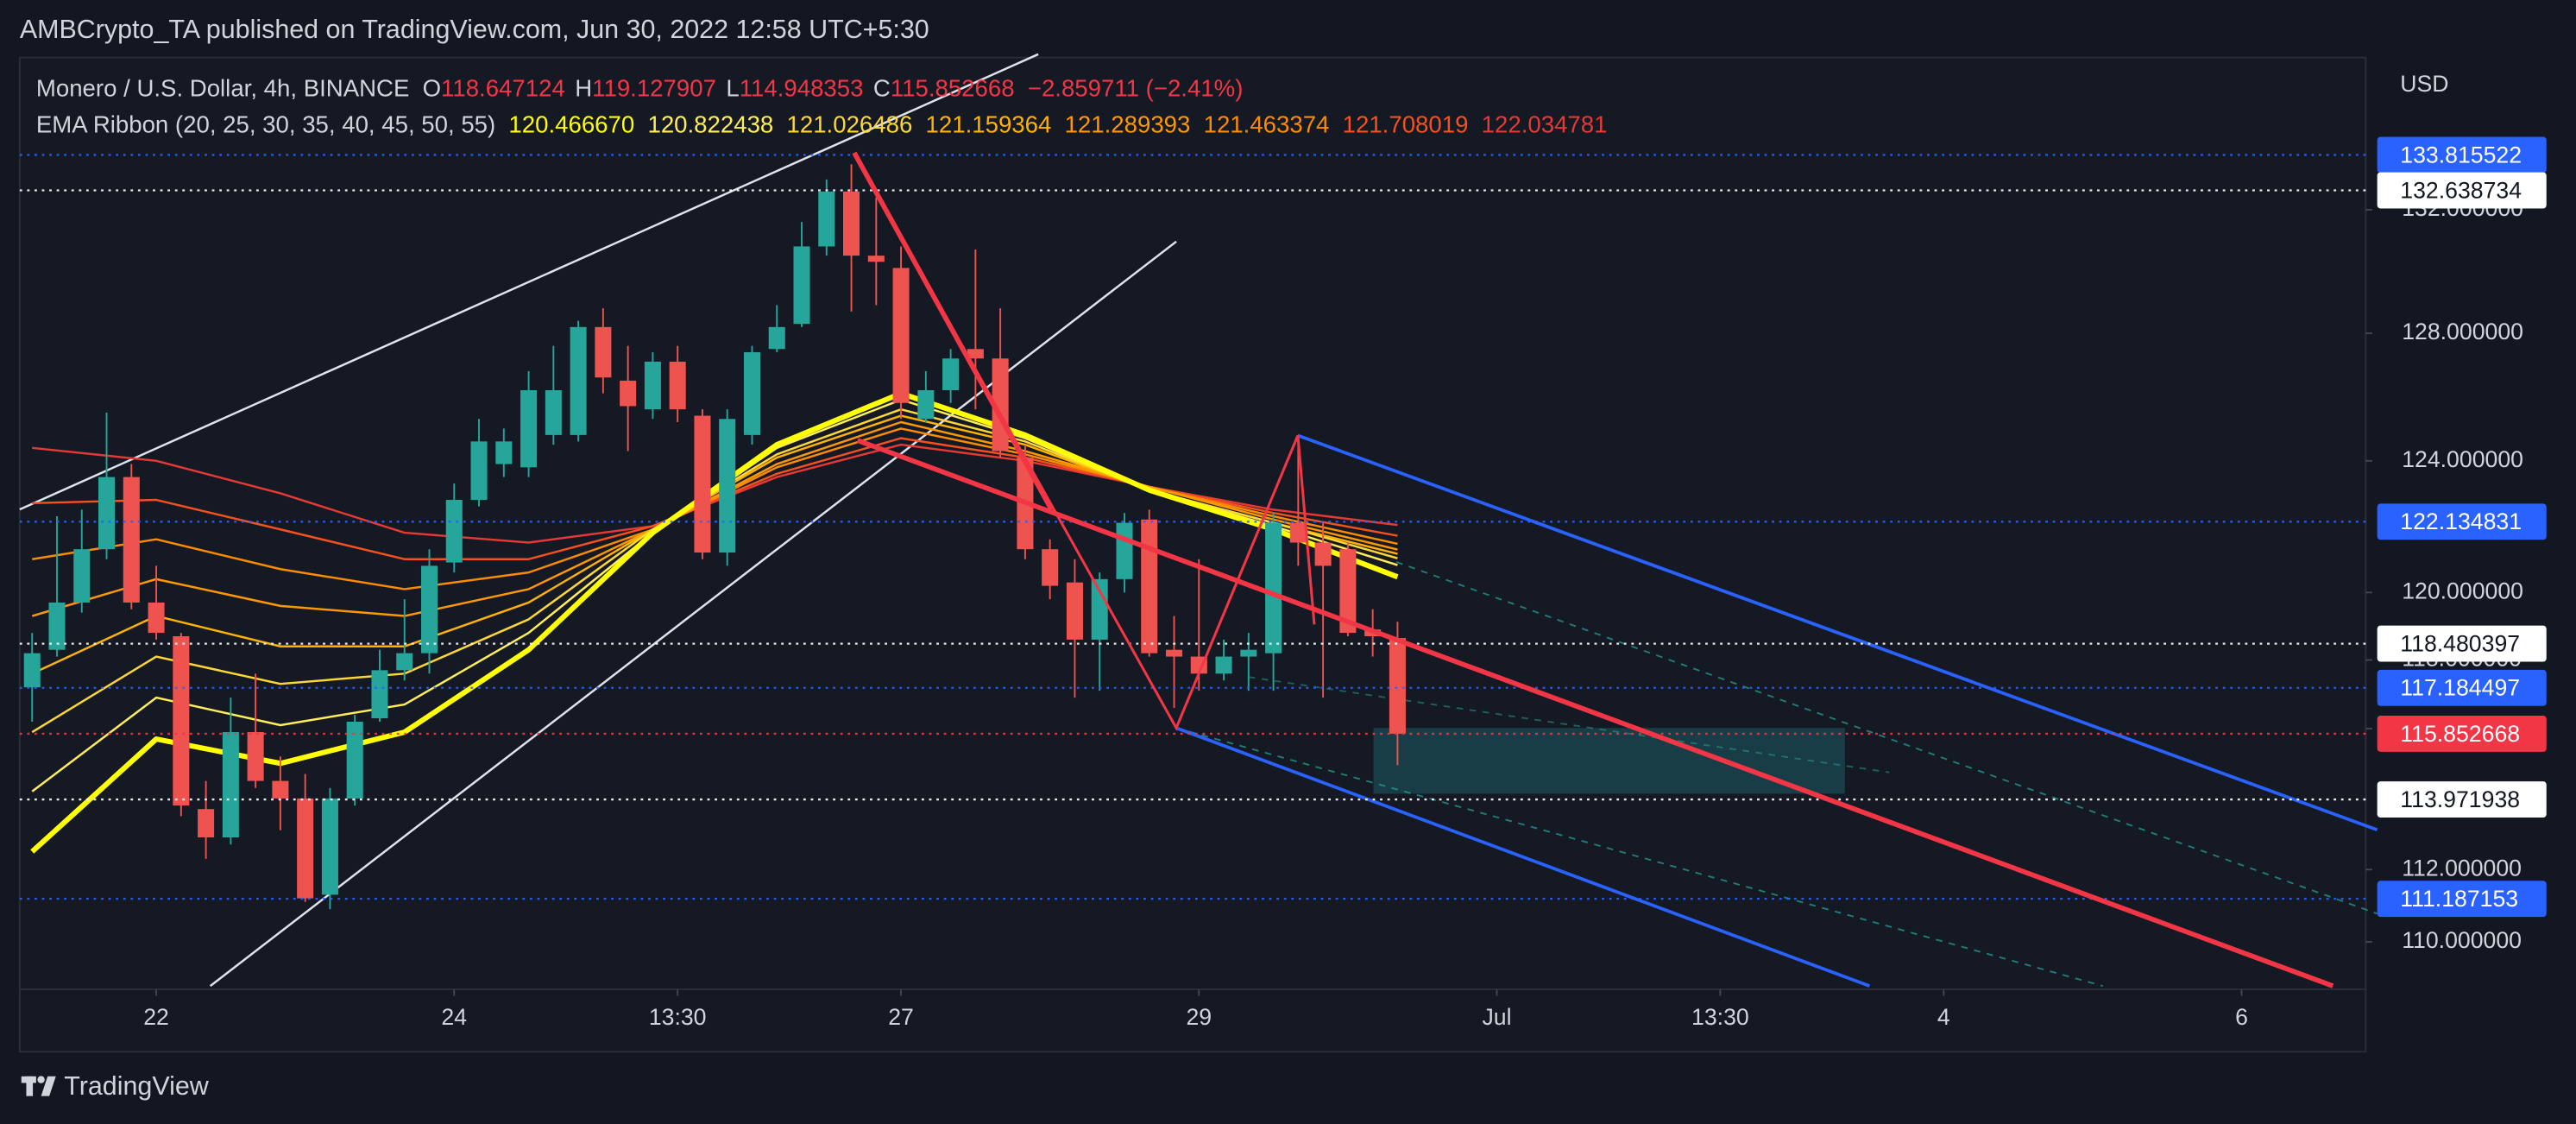 The width and height of the screenshot is (2576, 1124). Describe the element at coordinates (2463, 331) in the screenshot. I see `y-tick-label: 128.000000` at that location.